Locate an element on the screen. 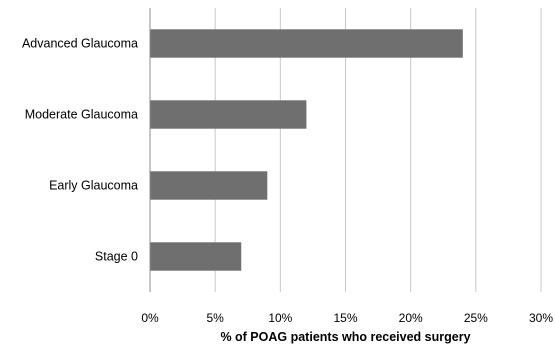 This screenshot has height=347, width=555. x-tick-label: 20% is located at coordinates (411, 318).